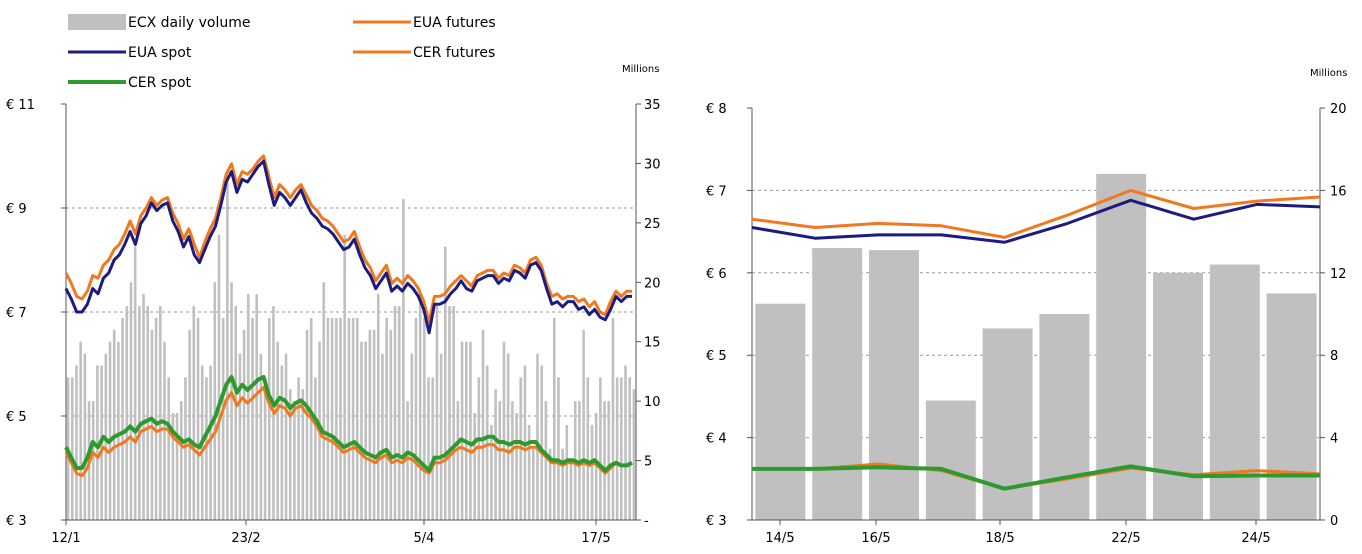  What do you see at coordinates (1036, 477) in the screenshot?
I see `series-line-cer-spot` at bounding box center [1036, 477].